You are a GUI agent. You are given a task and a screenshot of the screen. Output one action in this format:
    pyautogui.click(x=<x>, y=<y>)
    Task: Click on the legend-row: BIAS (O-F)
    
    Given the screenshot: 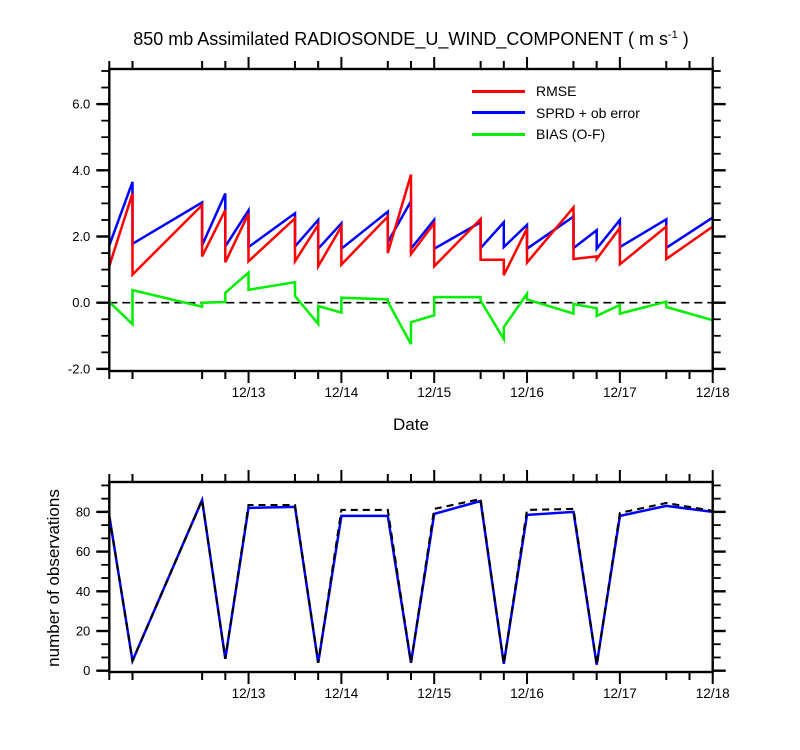 What is the action you would take?
    pyautogui.click(x=538, y=134)
    